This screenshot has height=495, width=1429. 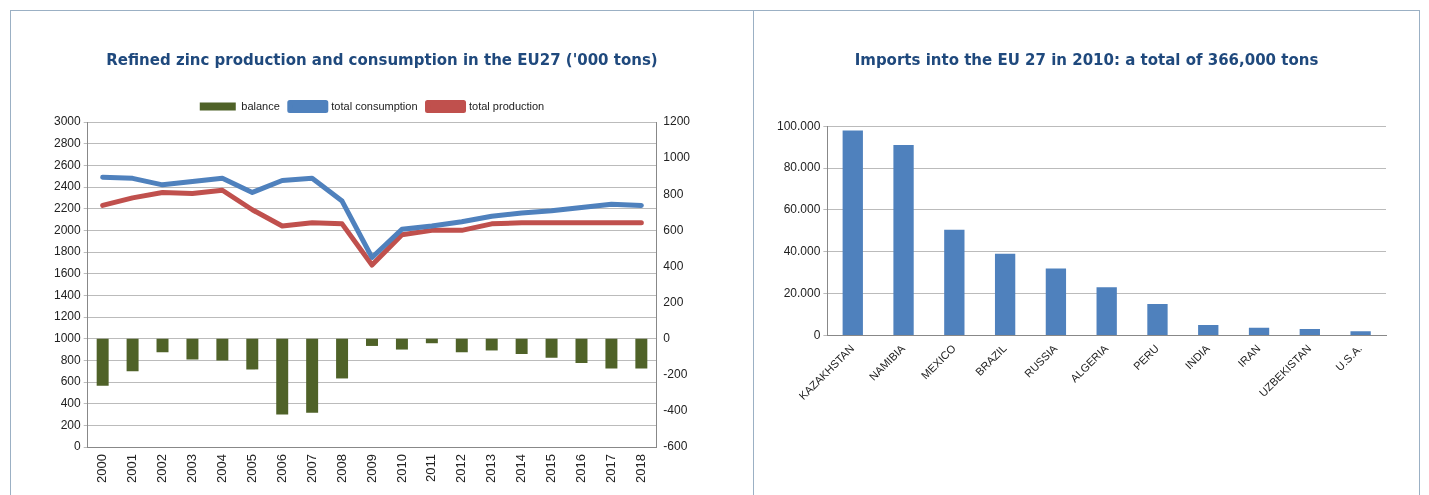 What do you see at coordinates (67, 164) in the screenshot?
I see `y-tick-label: 2600` at bounding box center [67, 164].